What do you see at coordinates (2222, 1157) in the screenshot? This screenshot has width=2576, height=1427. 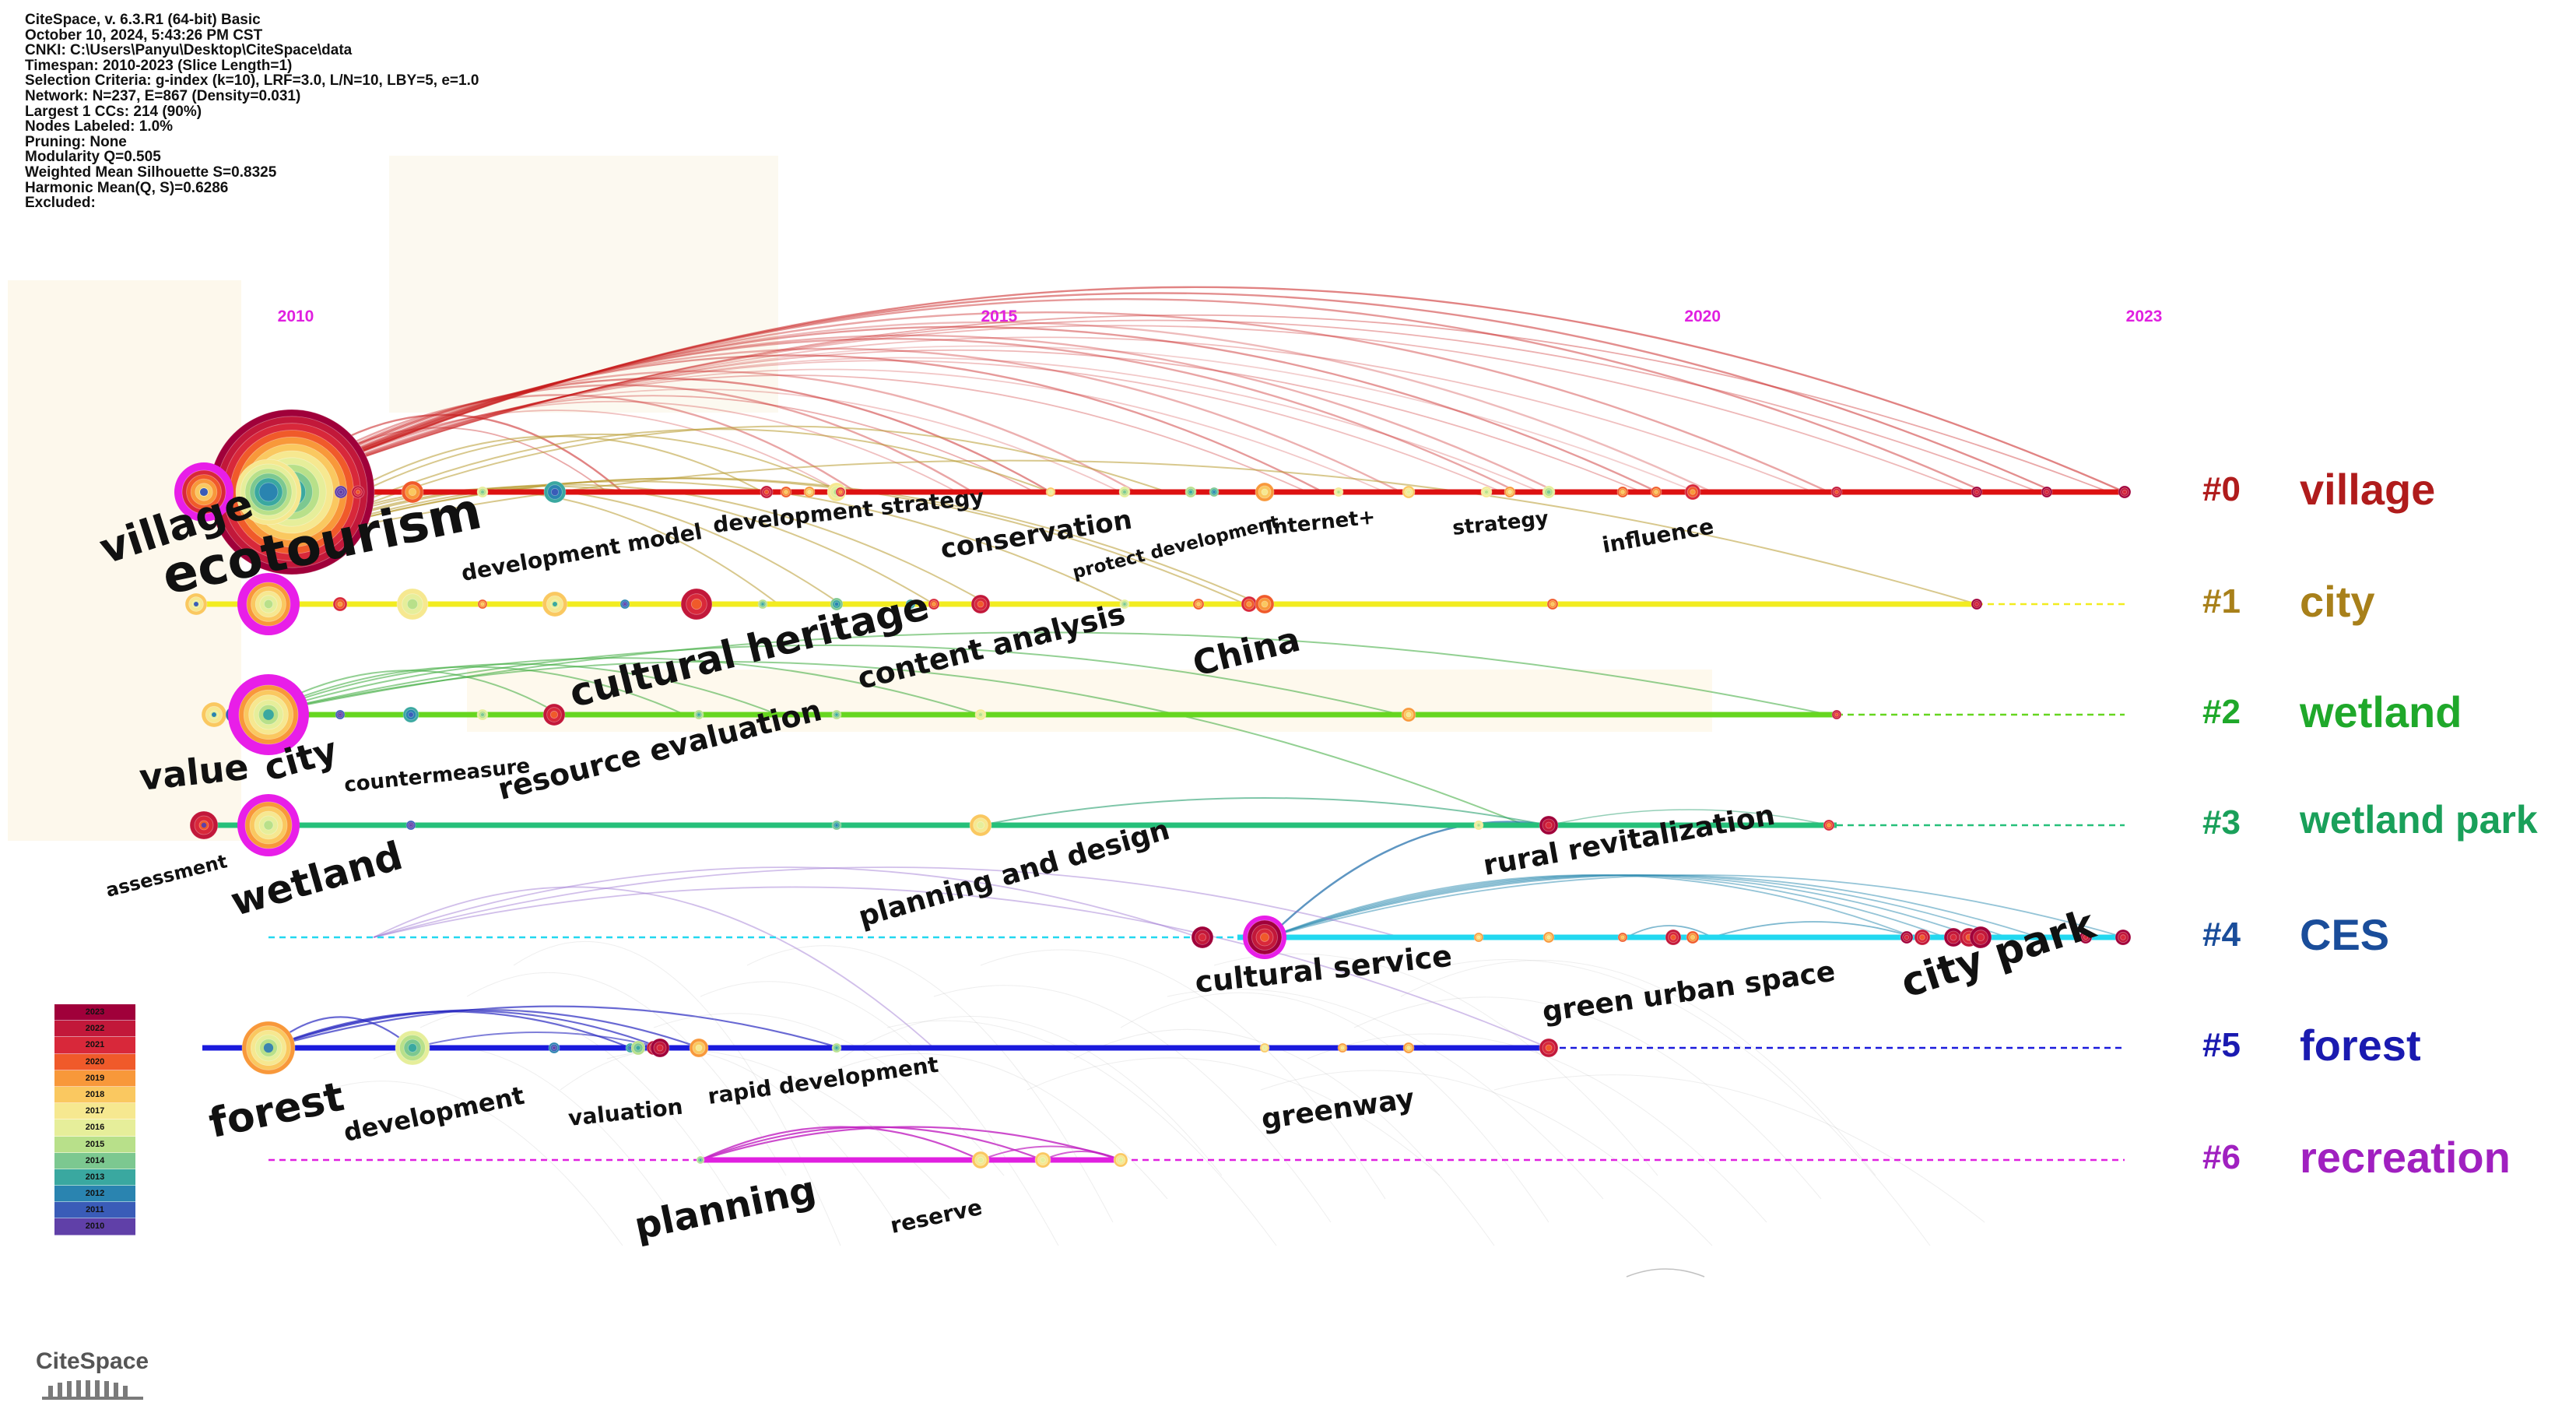 I see `cluster-id: #6` at bounding box center [2222, 1157].